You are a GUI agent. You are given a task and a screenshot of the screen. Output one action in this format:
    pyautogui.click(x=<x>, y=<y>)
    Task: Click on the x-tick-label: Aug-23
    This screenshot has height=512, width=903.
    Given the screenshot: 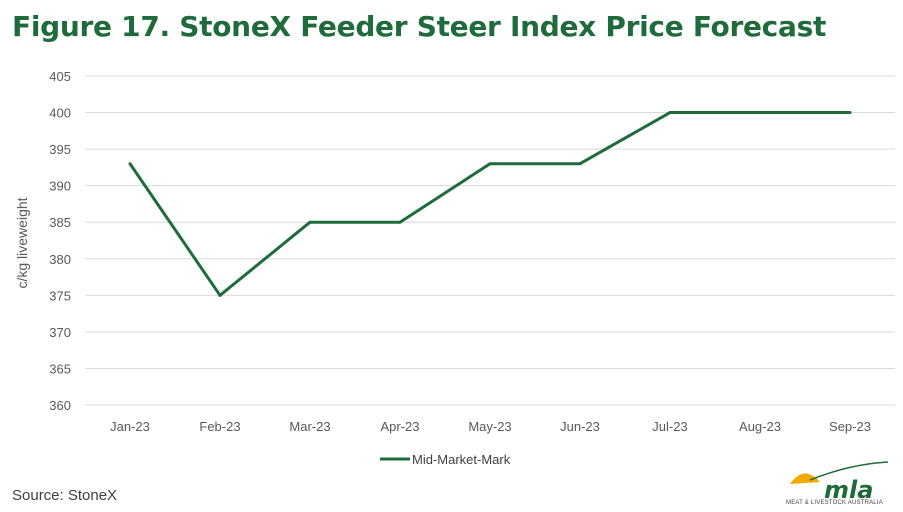 What is the action you would take?
    pyautogui.click(x=760, y=426)
    